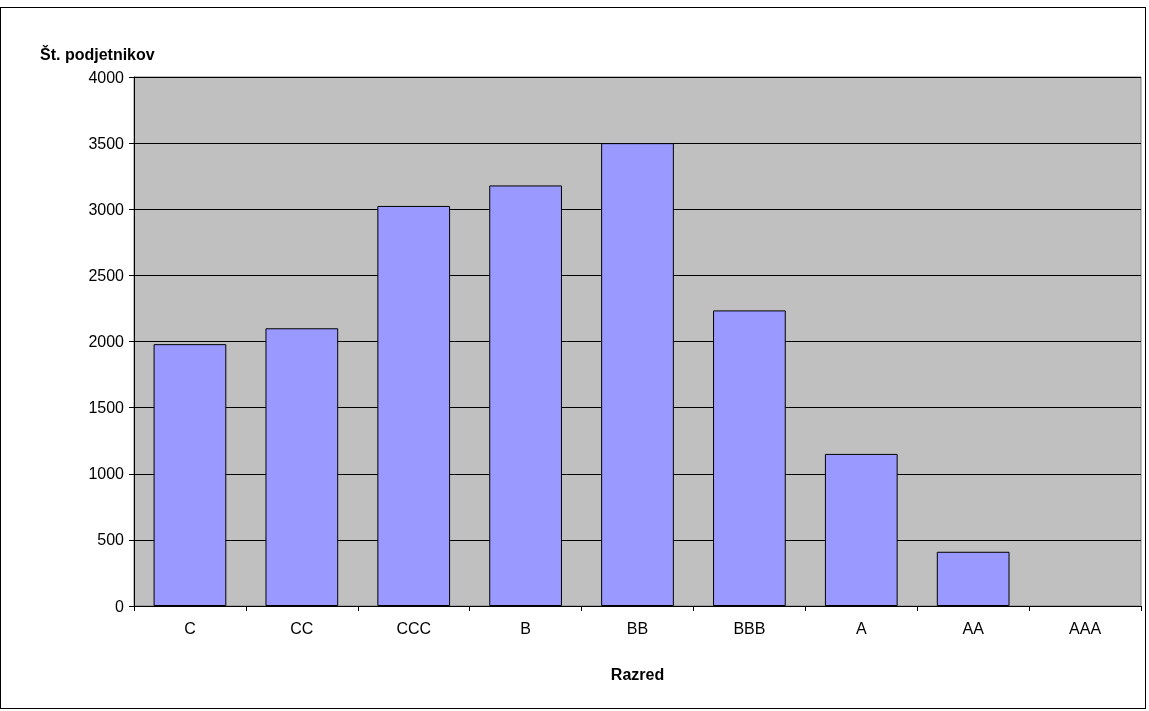 The width and height of the screenshot is (1149, 711). I want to click on y-tick-label: 1000, so click(106, 474).